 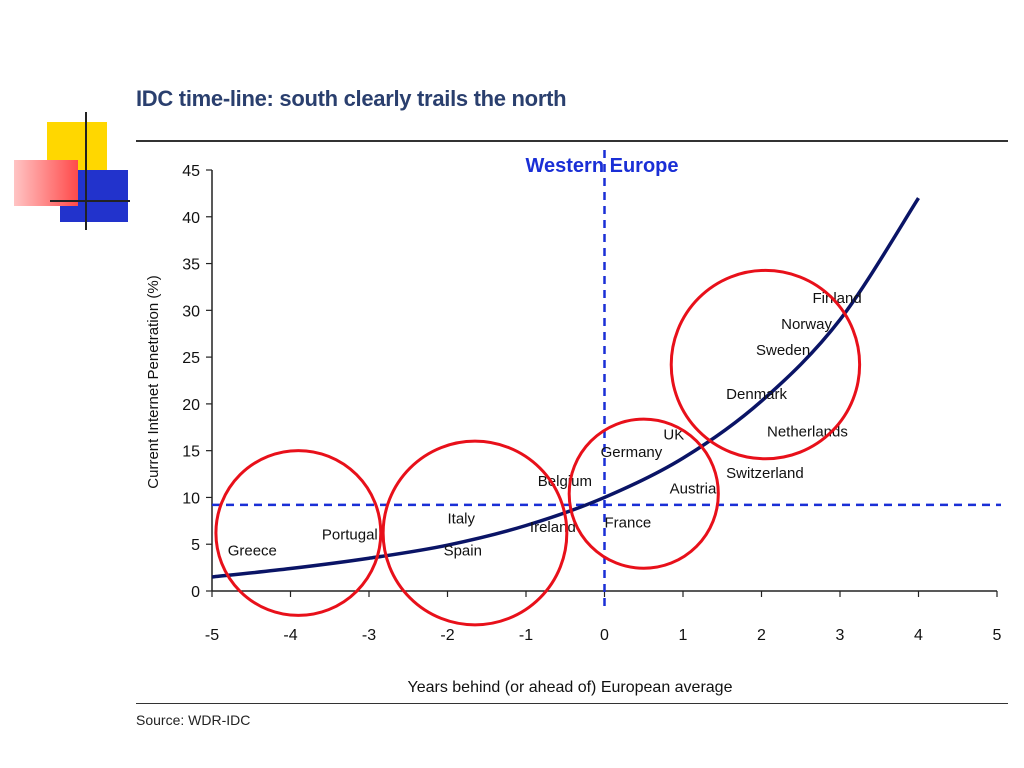 I want to click on y-tick-label: 25, so click(x=191, y=358).